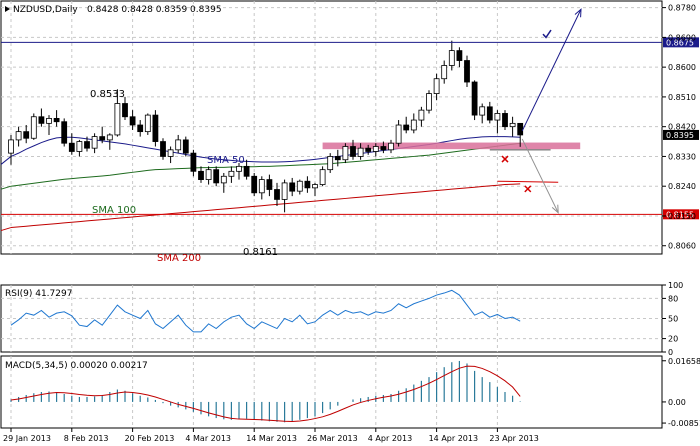 The height and width of the screenshot is (446, 700). I want to click on symbol-label: NZDUSD,Daily, so click(45, 10).